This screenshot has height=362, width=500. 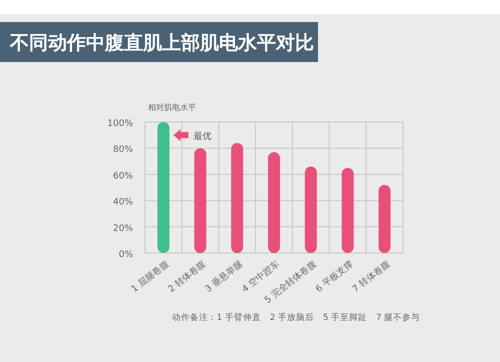 I want to click on y-tick-label: 60%, so click(x=123, y=176).